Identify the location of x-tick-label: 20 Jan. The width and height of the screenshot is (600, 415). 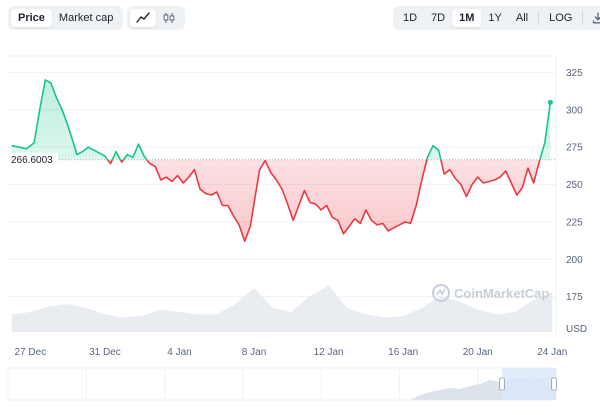
(478, 352).